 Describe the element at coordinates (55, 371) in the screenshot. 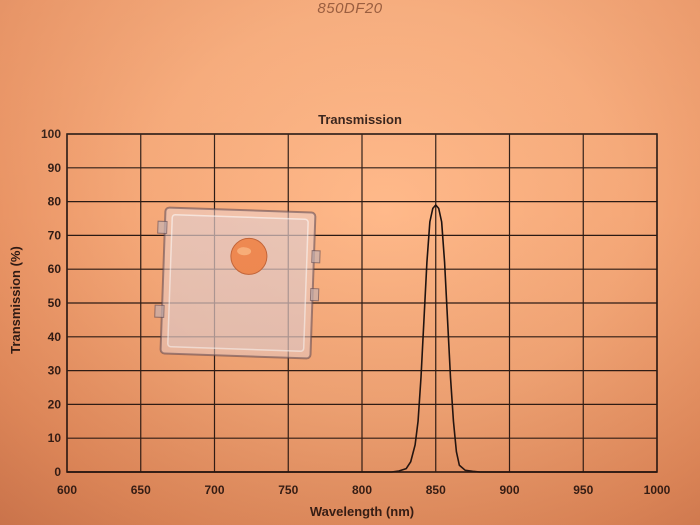

I see `y-tick-label: 30` at that location.